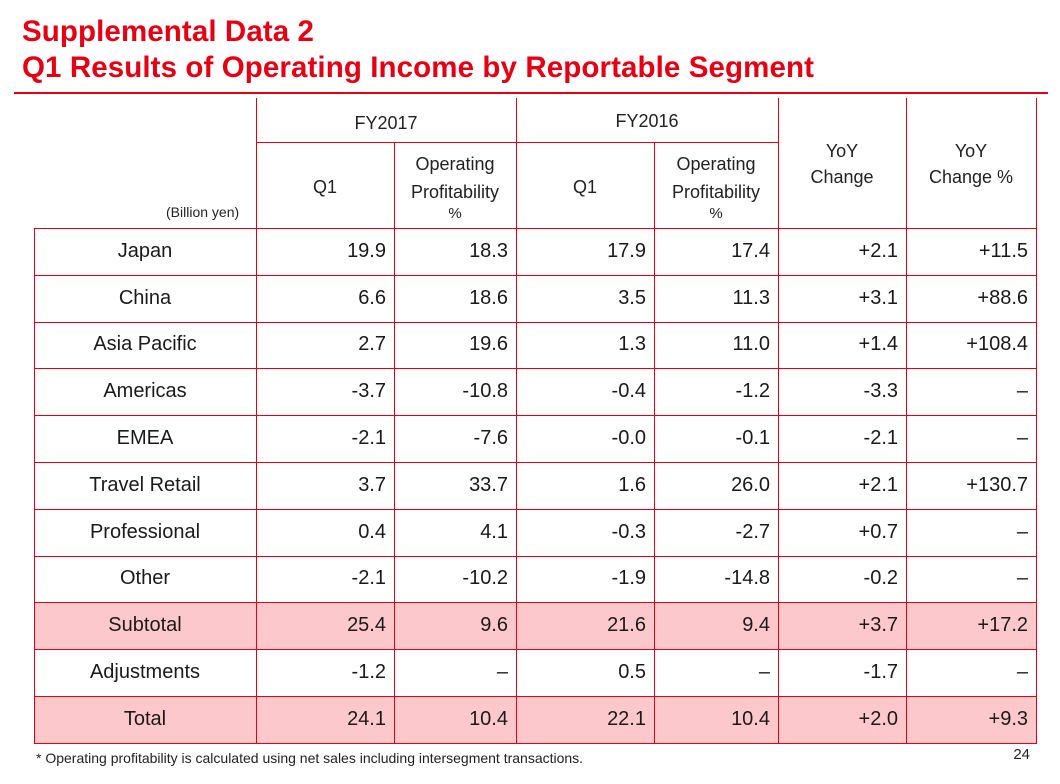 The width and height of the screenshot is (1060, 784). What do you see at coordinates (372, 484) in the screenshot?
I see `q1-fy2017-value: 3.7` at bounding box center [372, 484].